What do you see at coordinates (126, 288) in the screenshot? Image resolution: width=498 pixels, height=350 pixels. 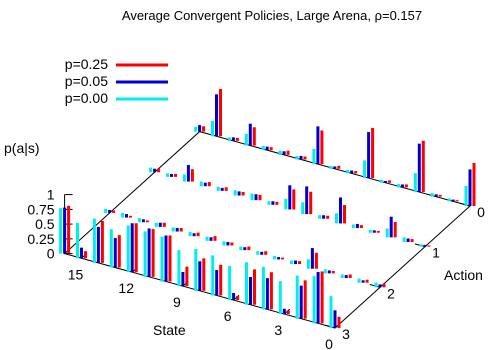 I see `state-tick-label: 12` at bounding box center [126, 288].